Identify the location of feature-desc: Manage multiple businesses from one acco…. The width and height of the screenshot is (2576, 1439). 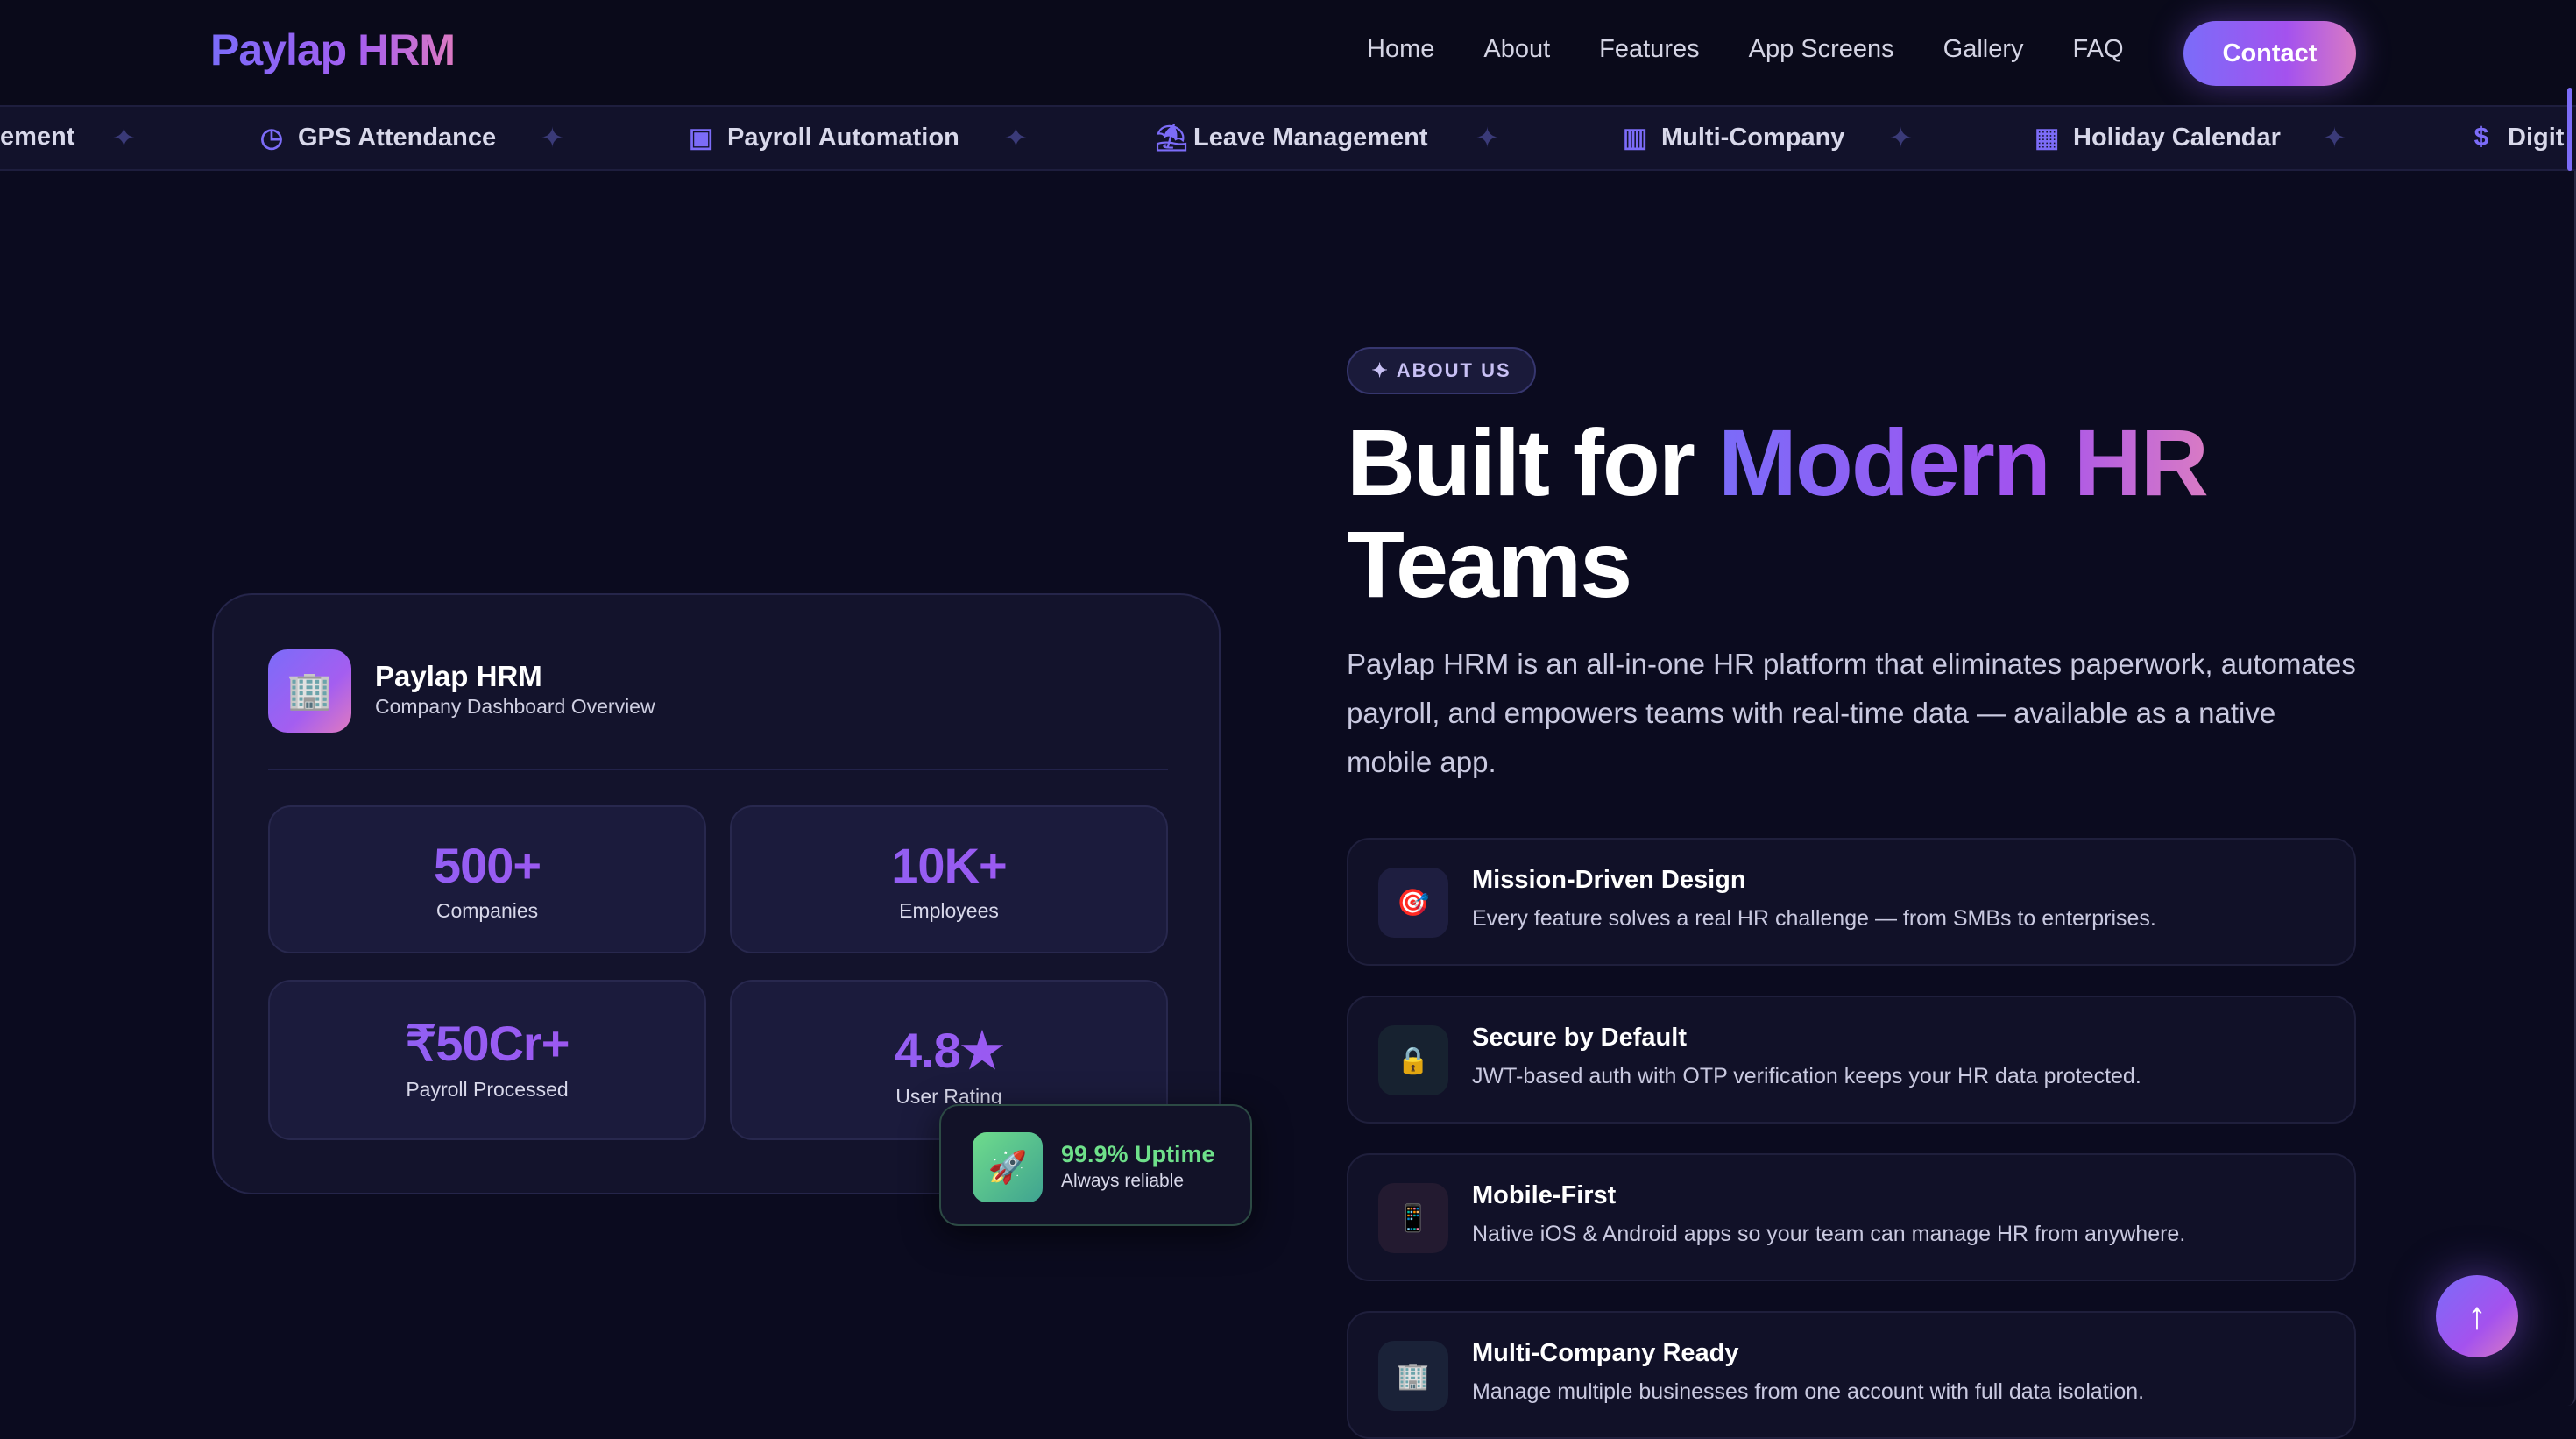
(1808, 1392).